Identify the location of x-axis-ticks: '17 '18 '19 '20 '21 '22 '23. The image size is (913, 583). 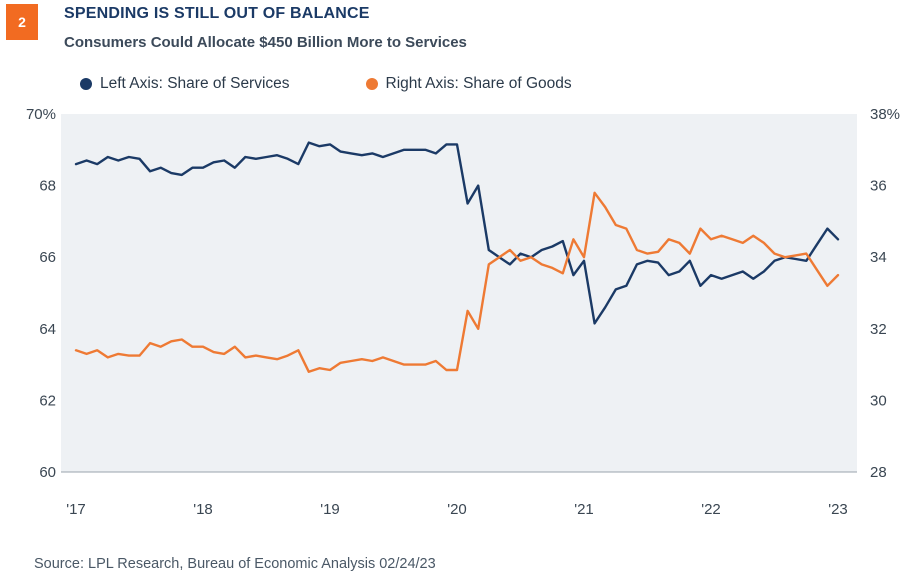
(457, 509).